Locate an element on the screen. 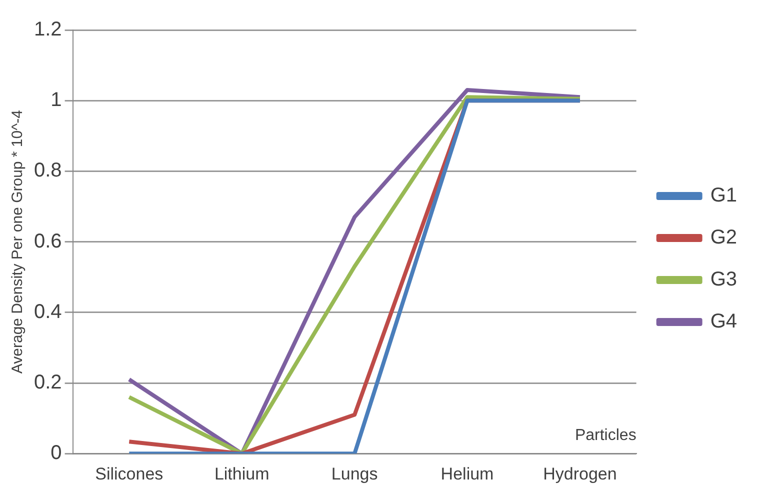 The height and width of the screenshot is (488, 767). x-tick-label: Helium is located at coordinates (467, 474).